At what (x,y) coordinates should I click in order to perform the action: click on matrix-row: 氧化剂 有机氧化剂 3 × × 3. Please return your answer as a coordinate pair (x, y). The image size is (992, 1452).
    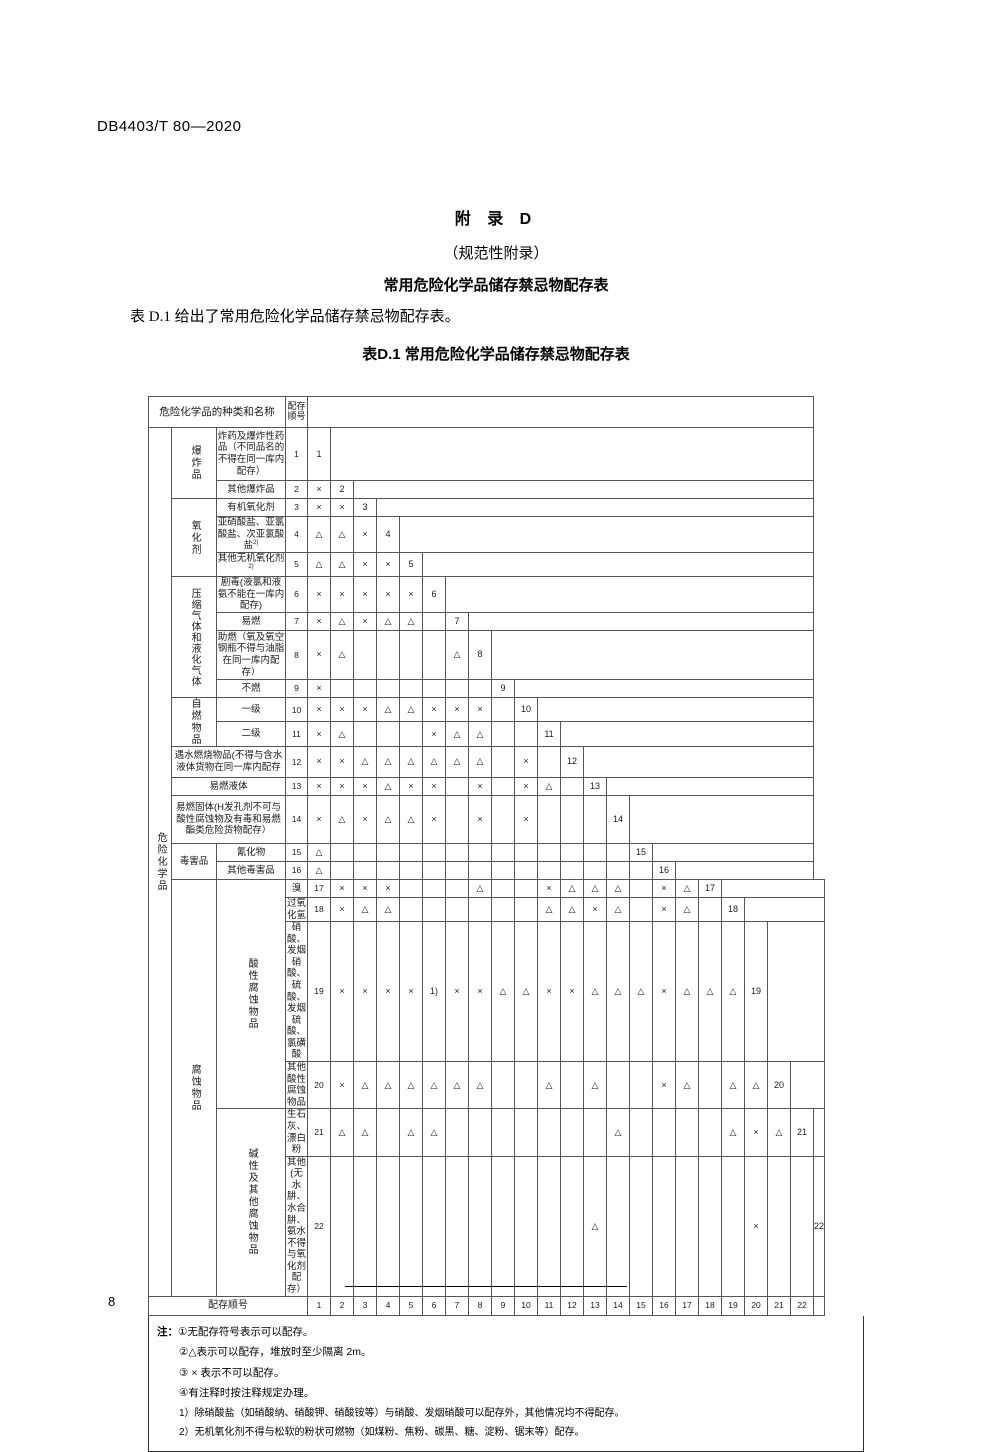
    Looking at the image, I should click on (487, 537).